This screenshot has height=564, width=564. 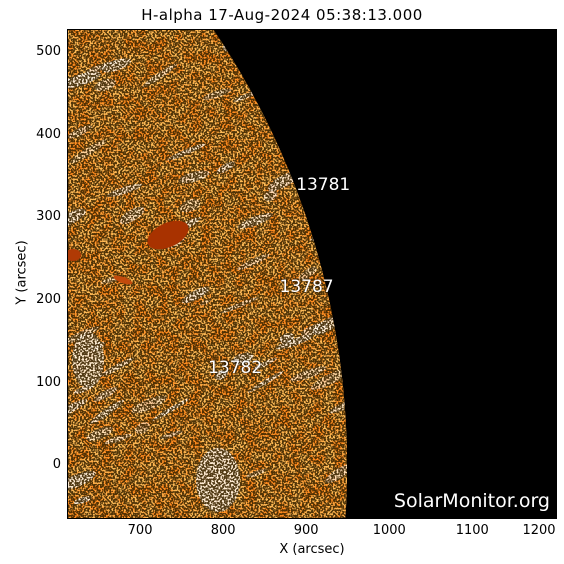 What do you see at coordinates (312, 549) in the screenshot?
I see `x-axis-title: X (arcsec)` at bounding box center [312, 549].